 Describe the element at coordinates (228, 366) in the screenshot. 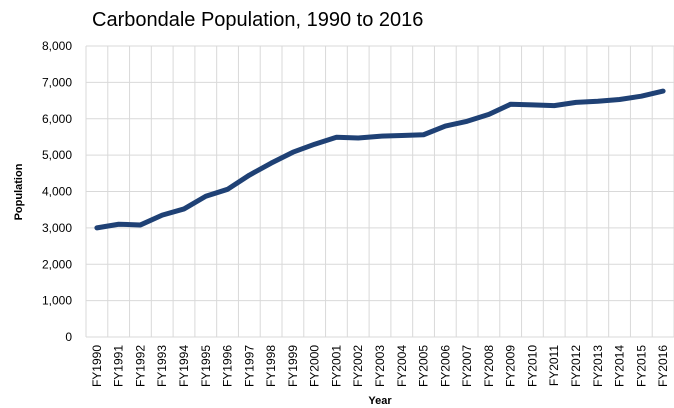

I see `x-tick-label: FY1996` at that location.